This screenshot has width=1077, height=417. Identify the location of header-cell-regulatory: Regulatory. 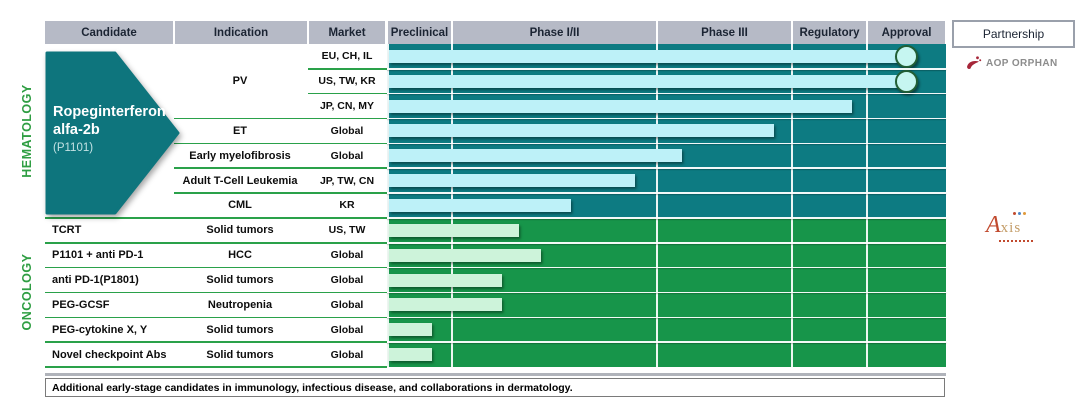
(829, 32).